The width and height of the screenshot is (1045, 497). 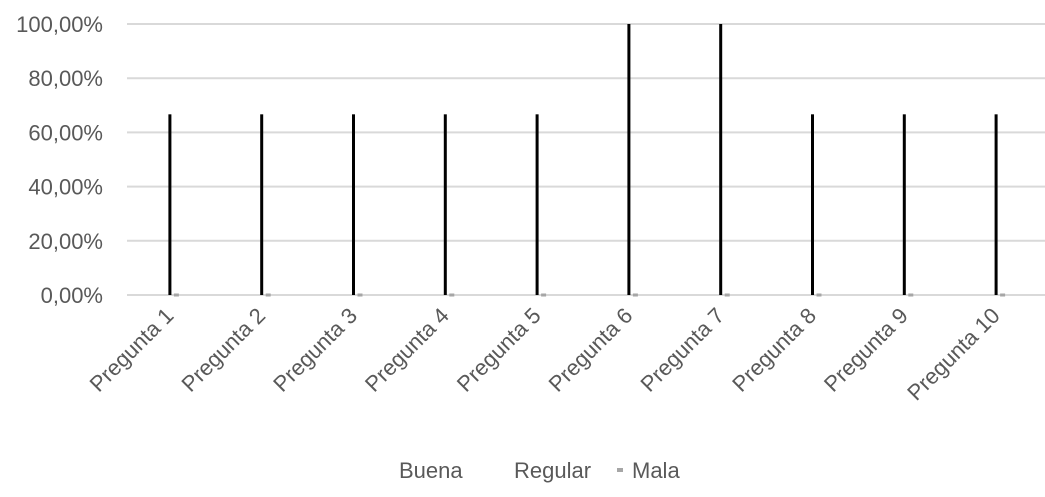 What do you see at coordinates (65, 187) in the screenshot?
I see `y-tick-label: 40,00%` at bounding box center [65, 187].